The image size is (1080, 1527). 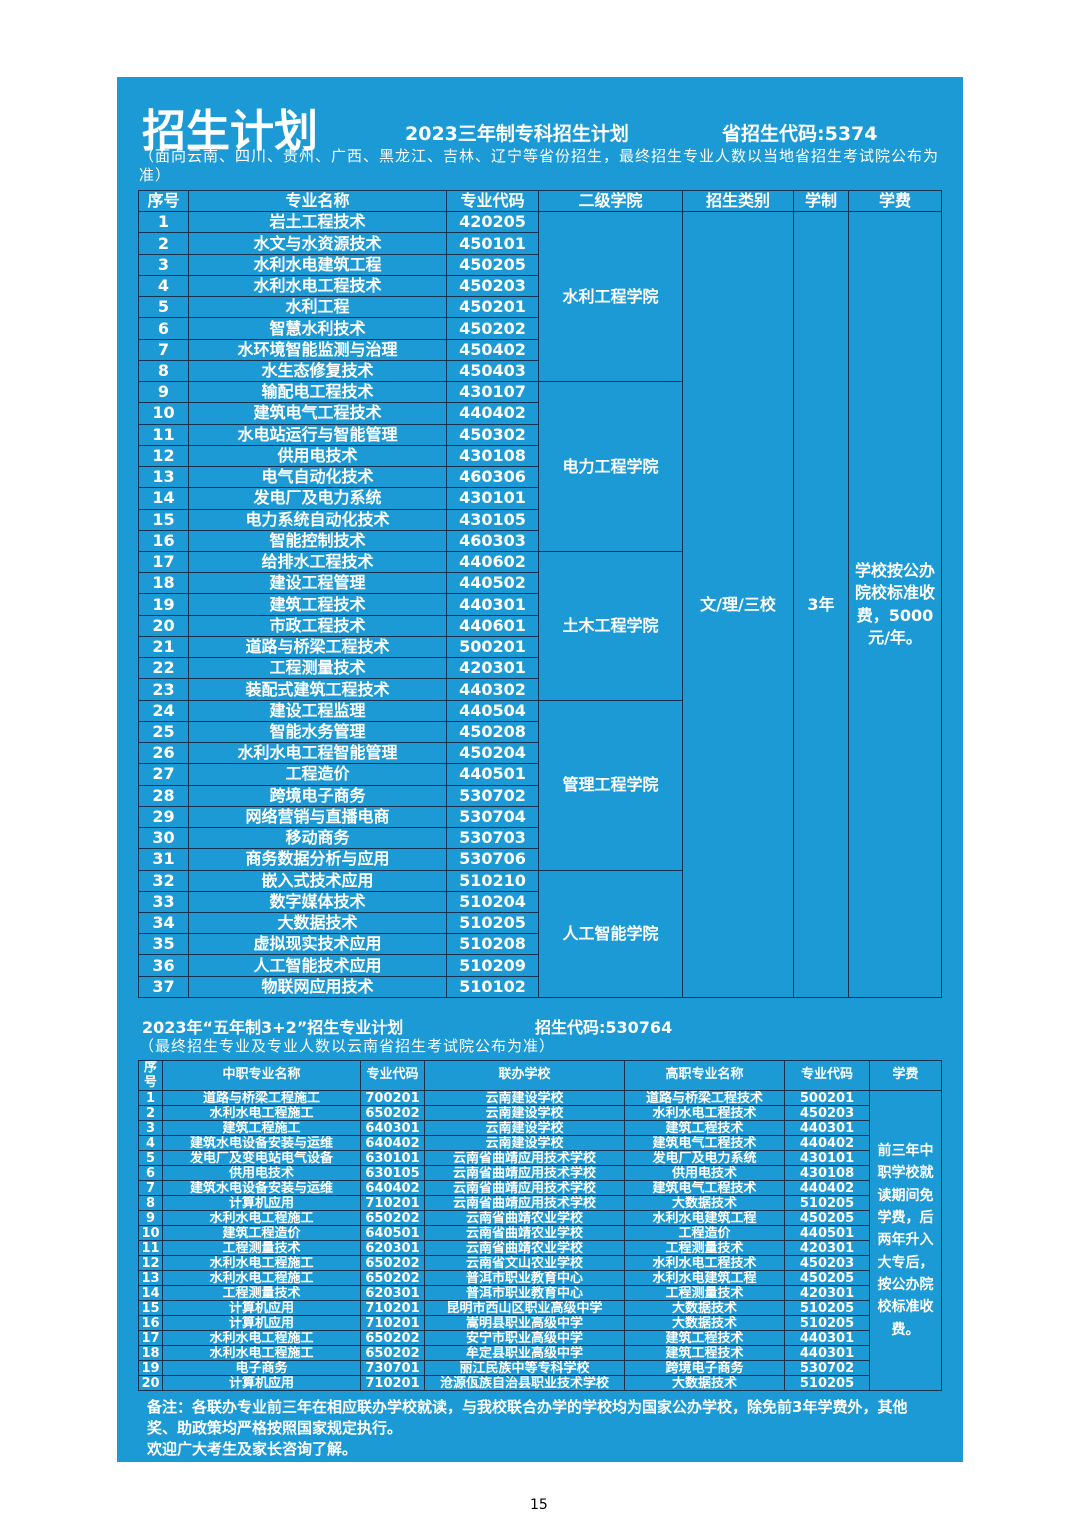 What do you see at coordinates (540, 371) in the screenshot?
I see `row: 8 水生态修复技术 450403` at bounding box center [540, 371].